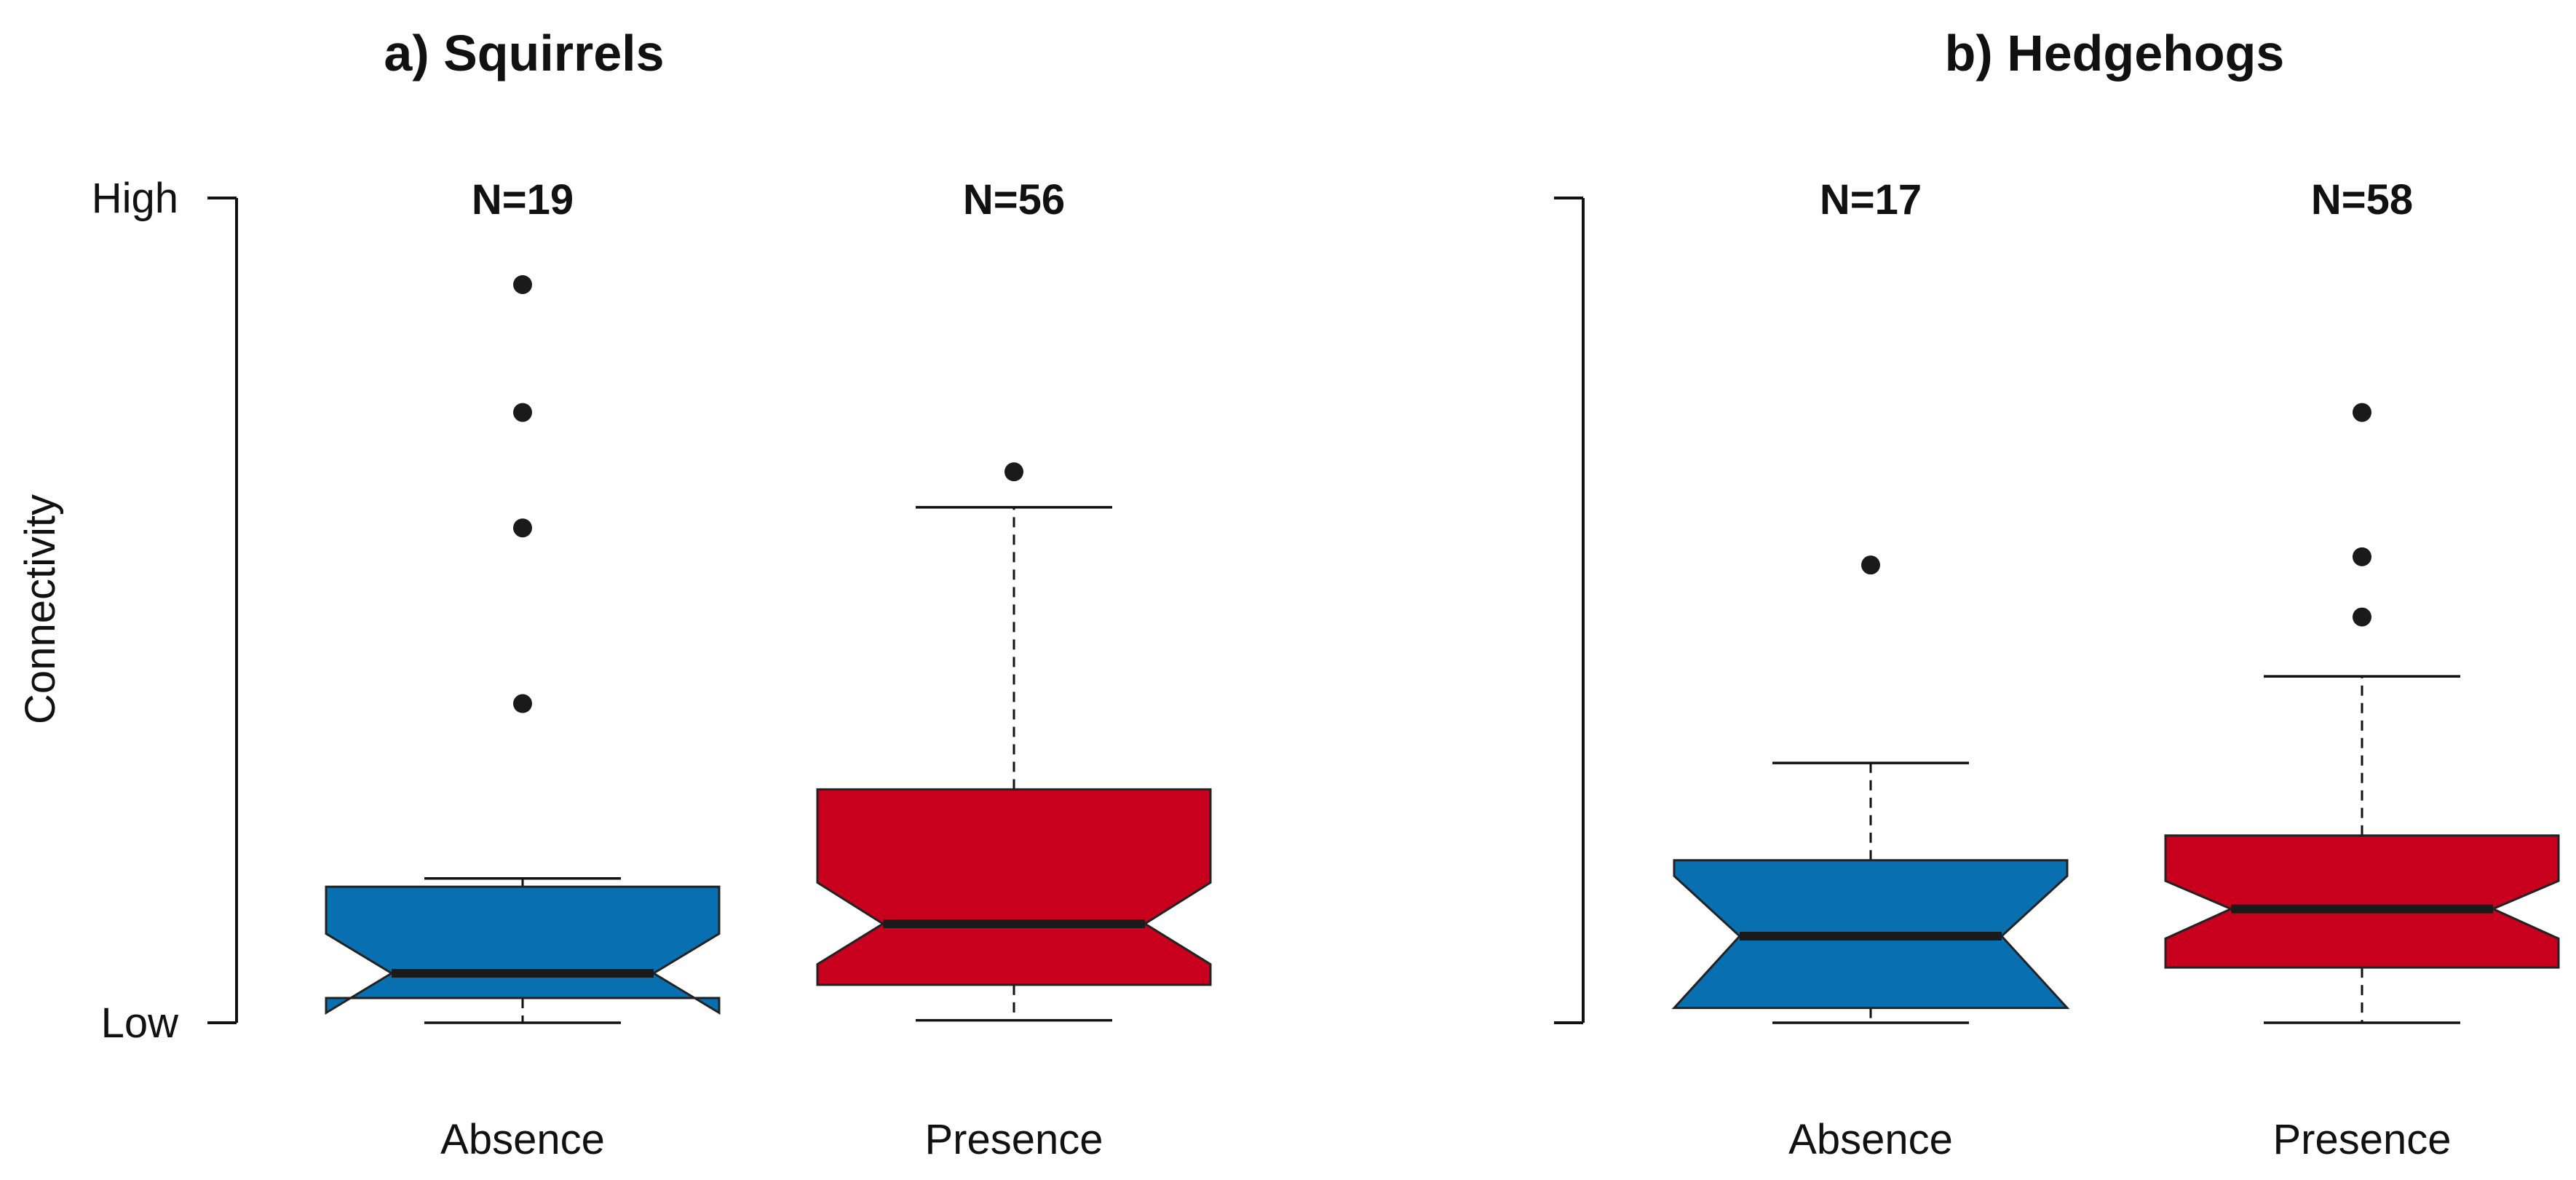  What do you see at coordinates (1014, 199) in the screenshot?
I see `sample-size-label: N=56` at bounding box center [1014, 199].